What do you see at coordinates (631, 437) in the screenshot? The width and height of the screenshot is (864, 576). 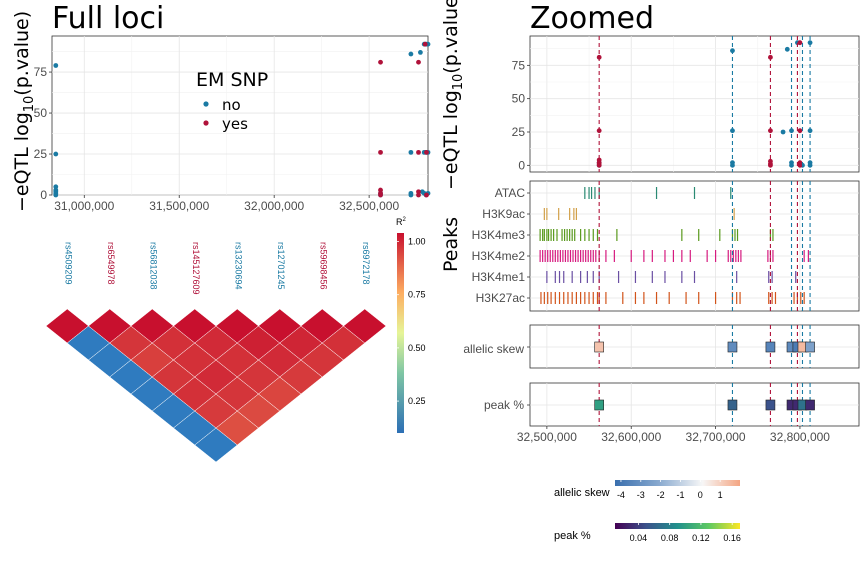 I see `x-tick-label: 32,600,000` at bounding box center [631, 437].